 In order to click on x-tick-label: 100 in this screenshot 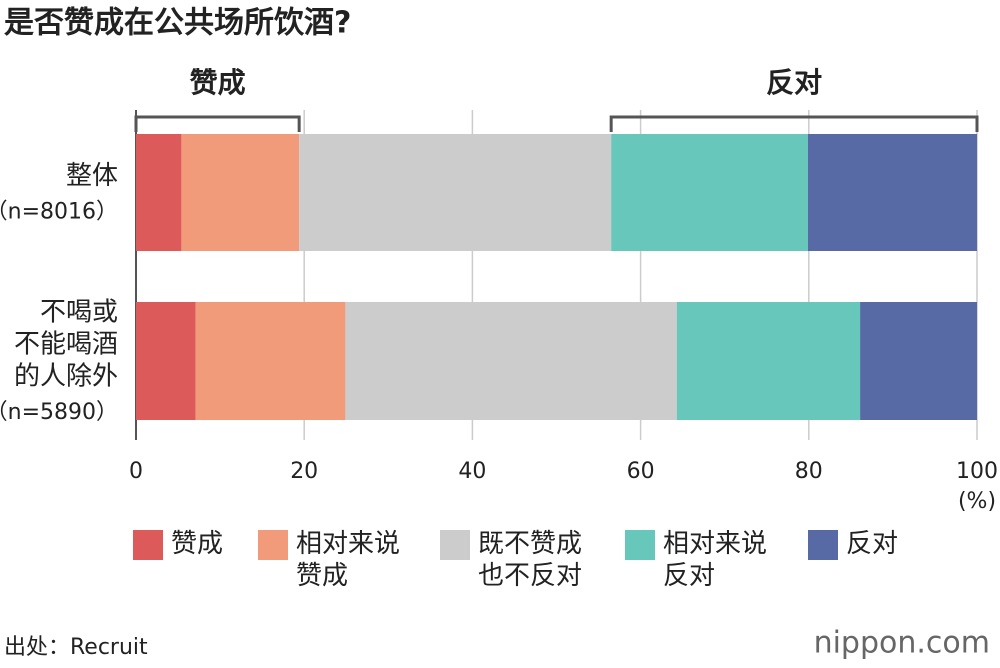, I will do `click(977, 471)`.